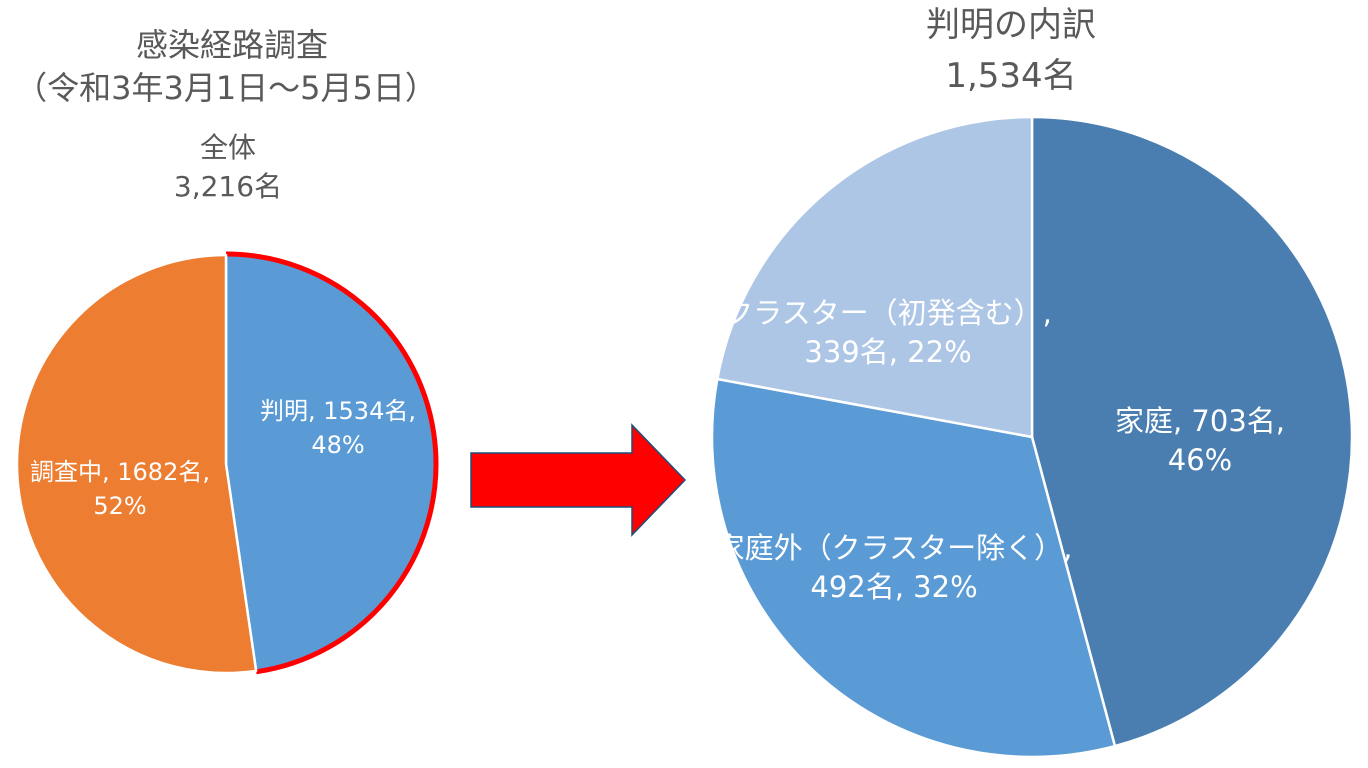  I want to click on left-pie-labels: 判明, 1534名, 48% 調査中, 1682名, 52%, so click(223, 458).